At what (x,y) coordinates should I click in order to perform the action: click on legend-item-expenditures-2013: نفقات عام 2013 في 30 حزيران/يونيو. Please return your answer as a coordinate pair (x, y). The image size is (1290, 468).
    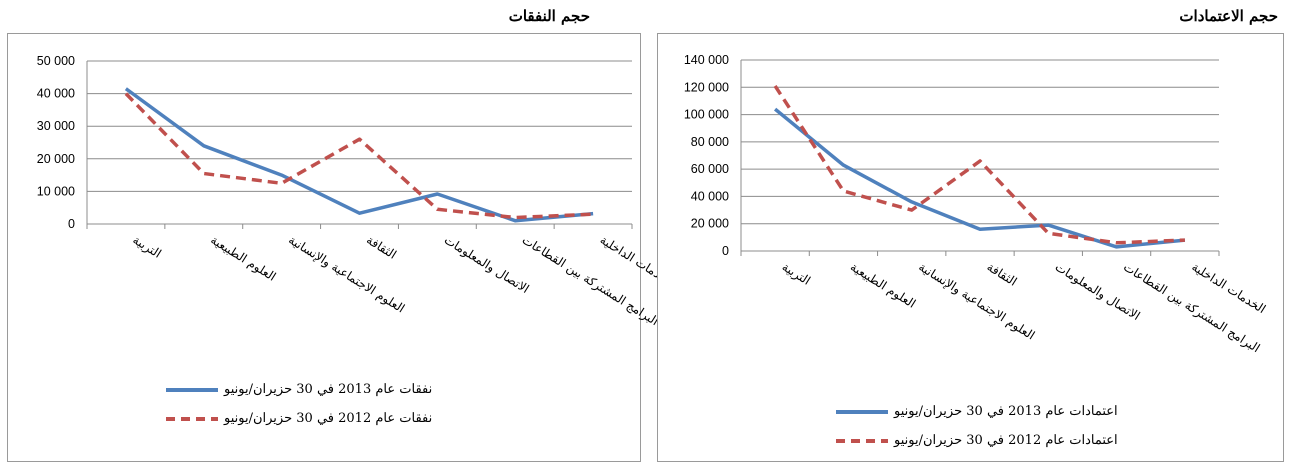
    Looking at the image, I should click on (299, 389).